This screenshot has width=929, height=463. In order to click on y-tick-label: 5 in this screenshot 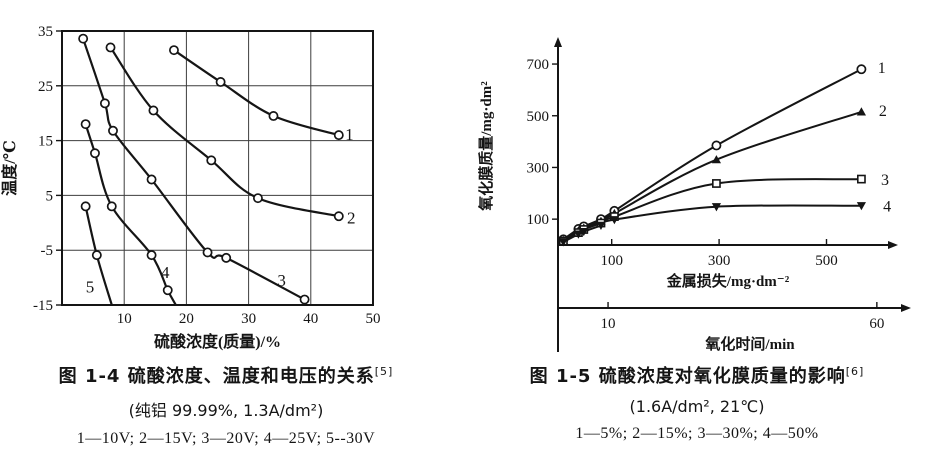, I will do `click(50, 196)`.